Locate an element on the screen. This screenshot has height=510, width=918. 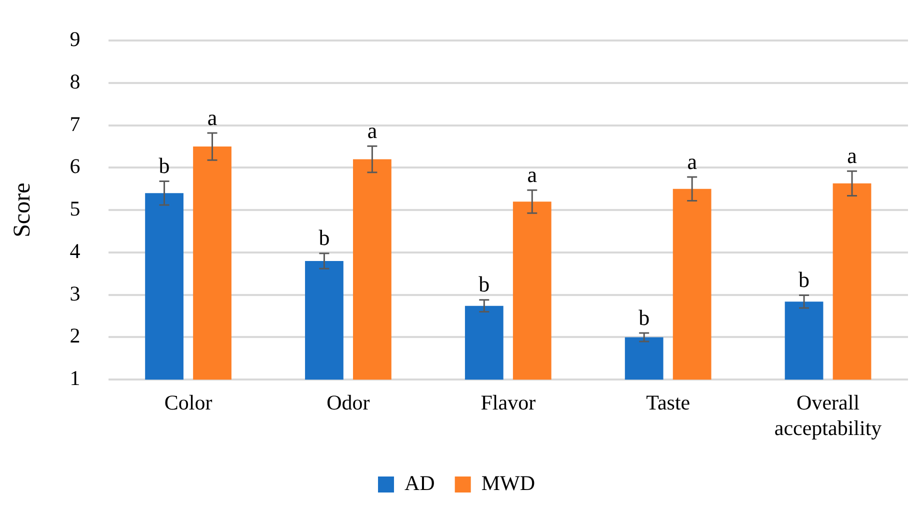
y-tick-label: 6 is located at coordinates (75, 166).